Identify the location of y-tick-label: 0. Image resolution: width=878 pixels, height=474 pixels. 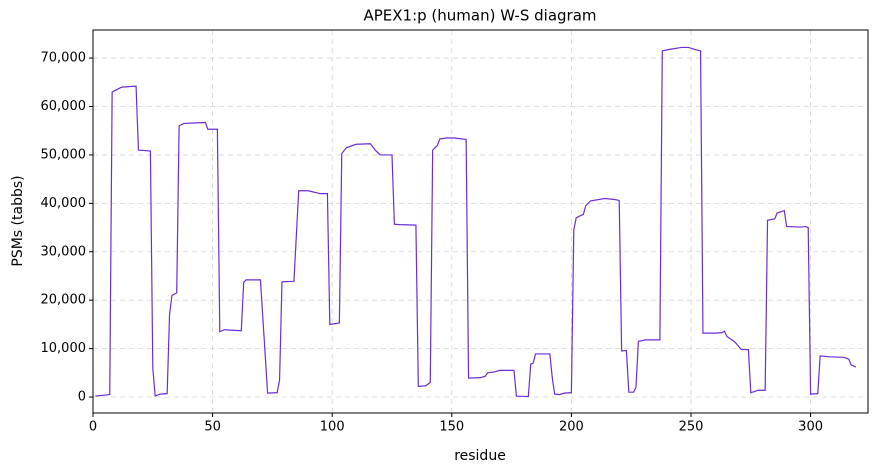
(82, 397).